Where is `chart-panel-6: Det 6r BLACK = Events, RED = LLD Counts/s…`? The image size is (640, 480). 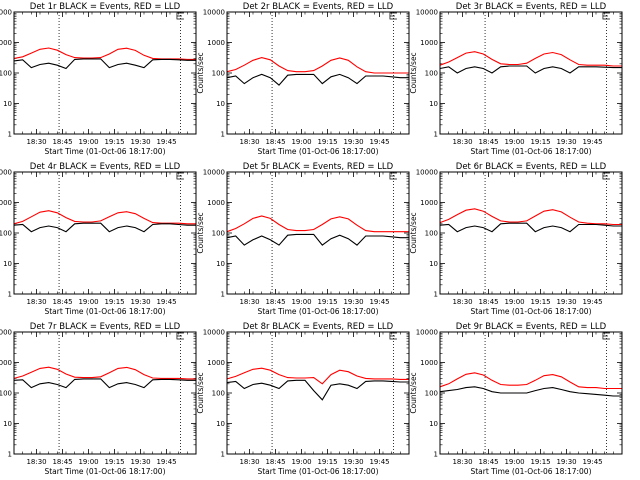
chart-panel-6: Det 6r BLACK = Events, RED = LLD Counts/s… is located at coordinates (516, 239).